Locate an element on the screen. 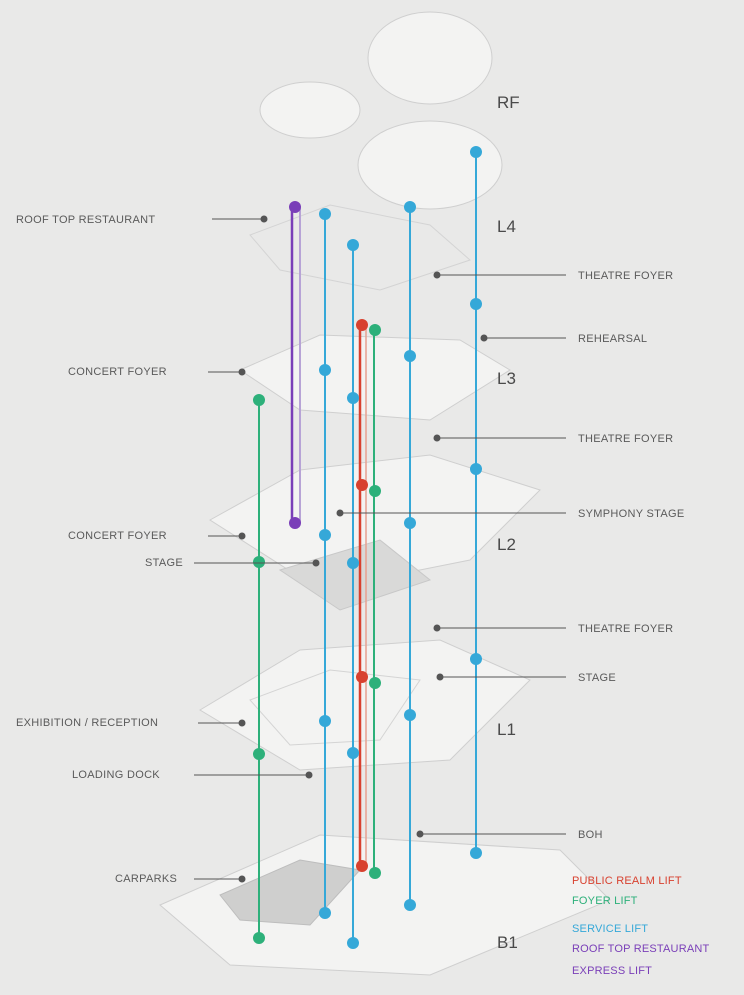 Image resolution: width=744 pixels, height=995 pixels. label-theatre-foyer-l4: THEATRE FOYER is located at coordinates (625, 276).